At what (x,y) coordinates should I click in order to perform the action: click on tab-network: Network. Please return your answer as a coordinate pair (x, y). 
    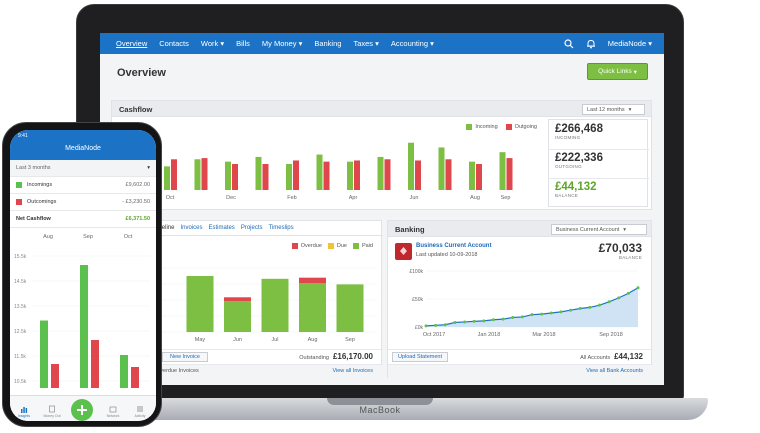
    Looking at the image, I should click on (113, 411).